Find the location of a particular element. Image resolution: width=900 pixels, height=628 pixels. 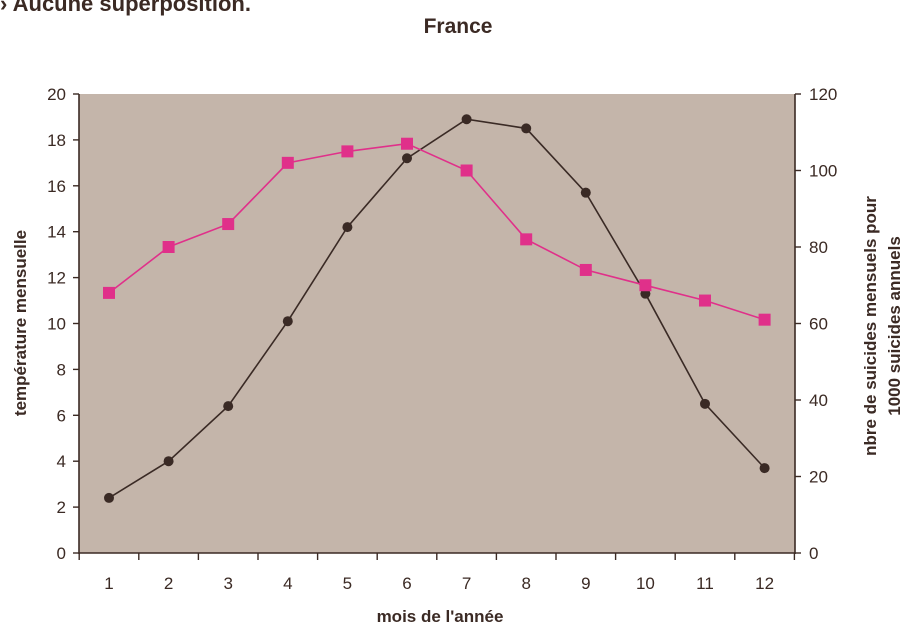

y-left-tick-label: 12 is located at coordinates (56, 278).